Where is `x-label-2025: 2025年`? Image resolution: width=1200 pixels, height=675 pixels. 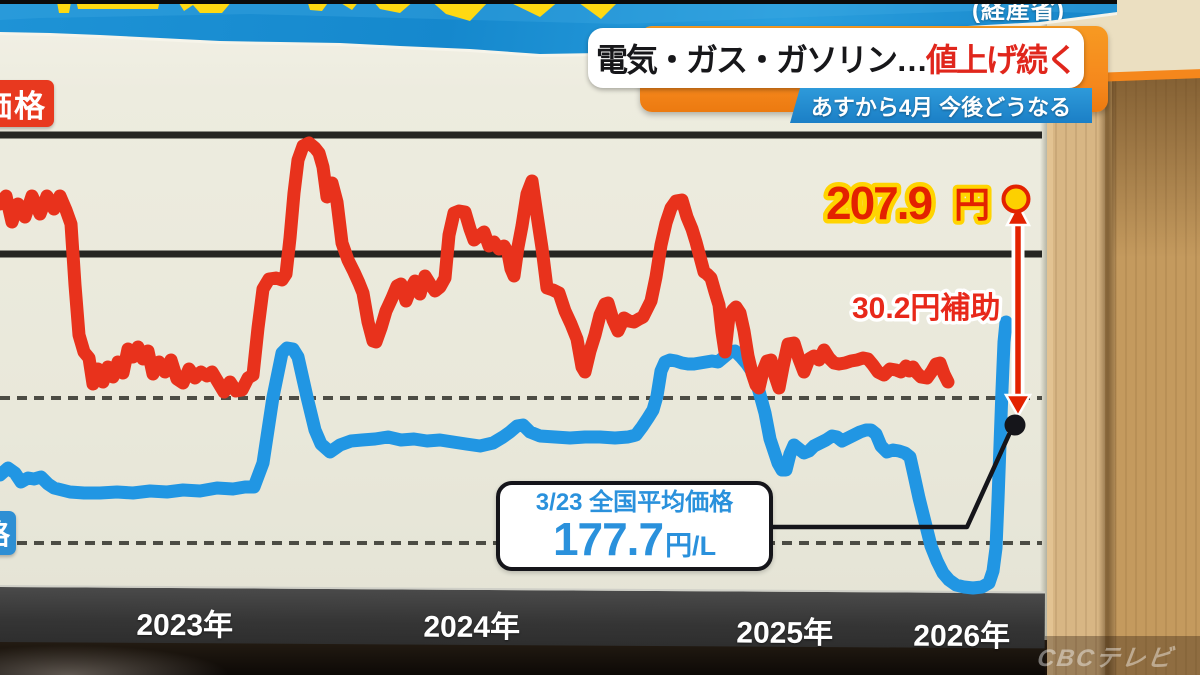 x-label-2025: 2025年 is located at coordinates (785, 633).